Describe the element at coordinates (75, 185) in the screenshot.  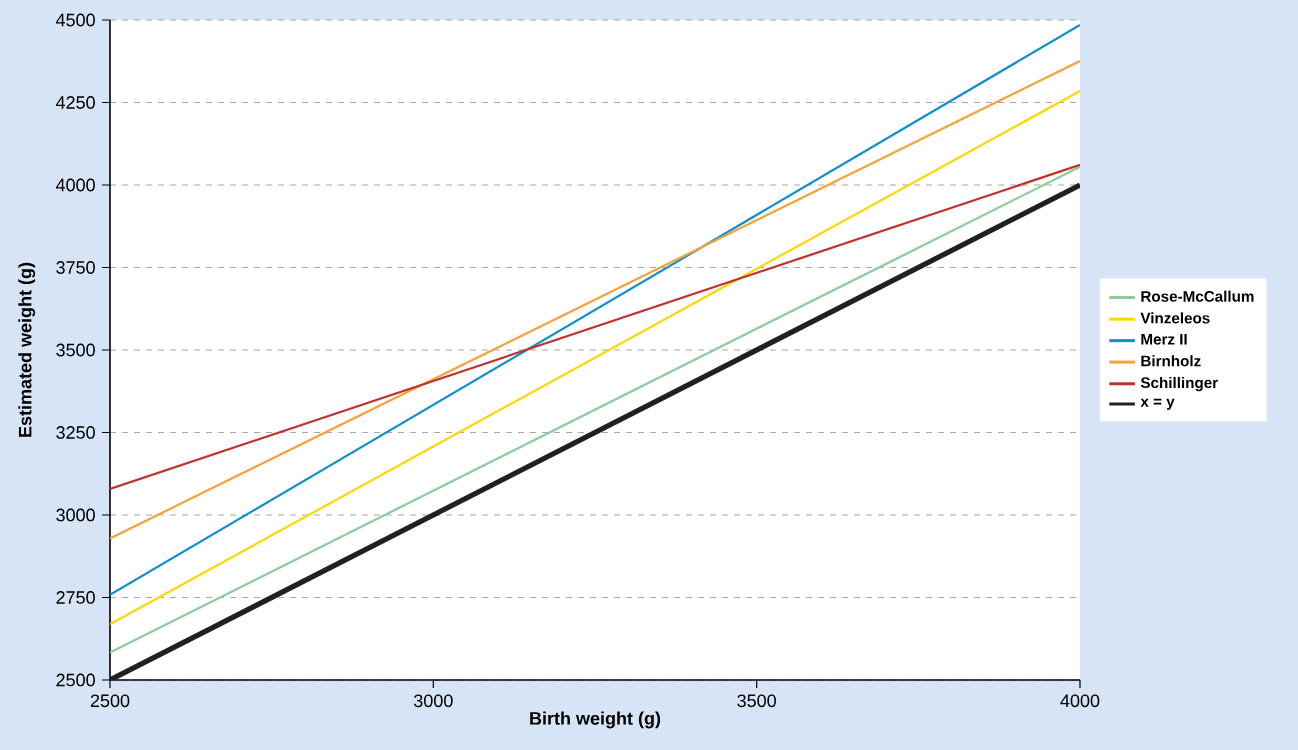
I see `y-tick-label: 4000` at that location.